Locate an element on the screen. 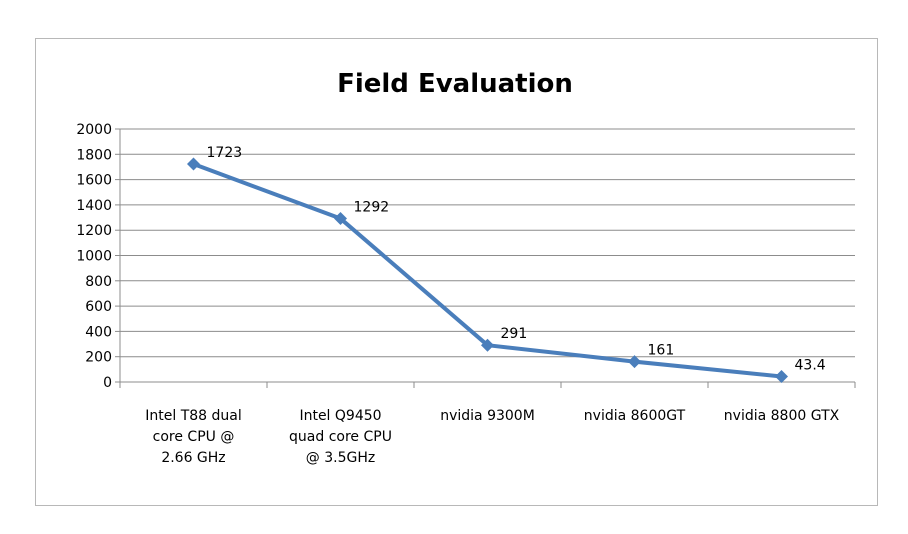 This screenshot has width=908, height=534. y-tick-label: 800 is located at coordinates (98, 282).